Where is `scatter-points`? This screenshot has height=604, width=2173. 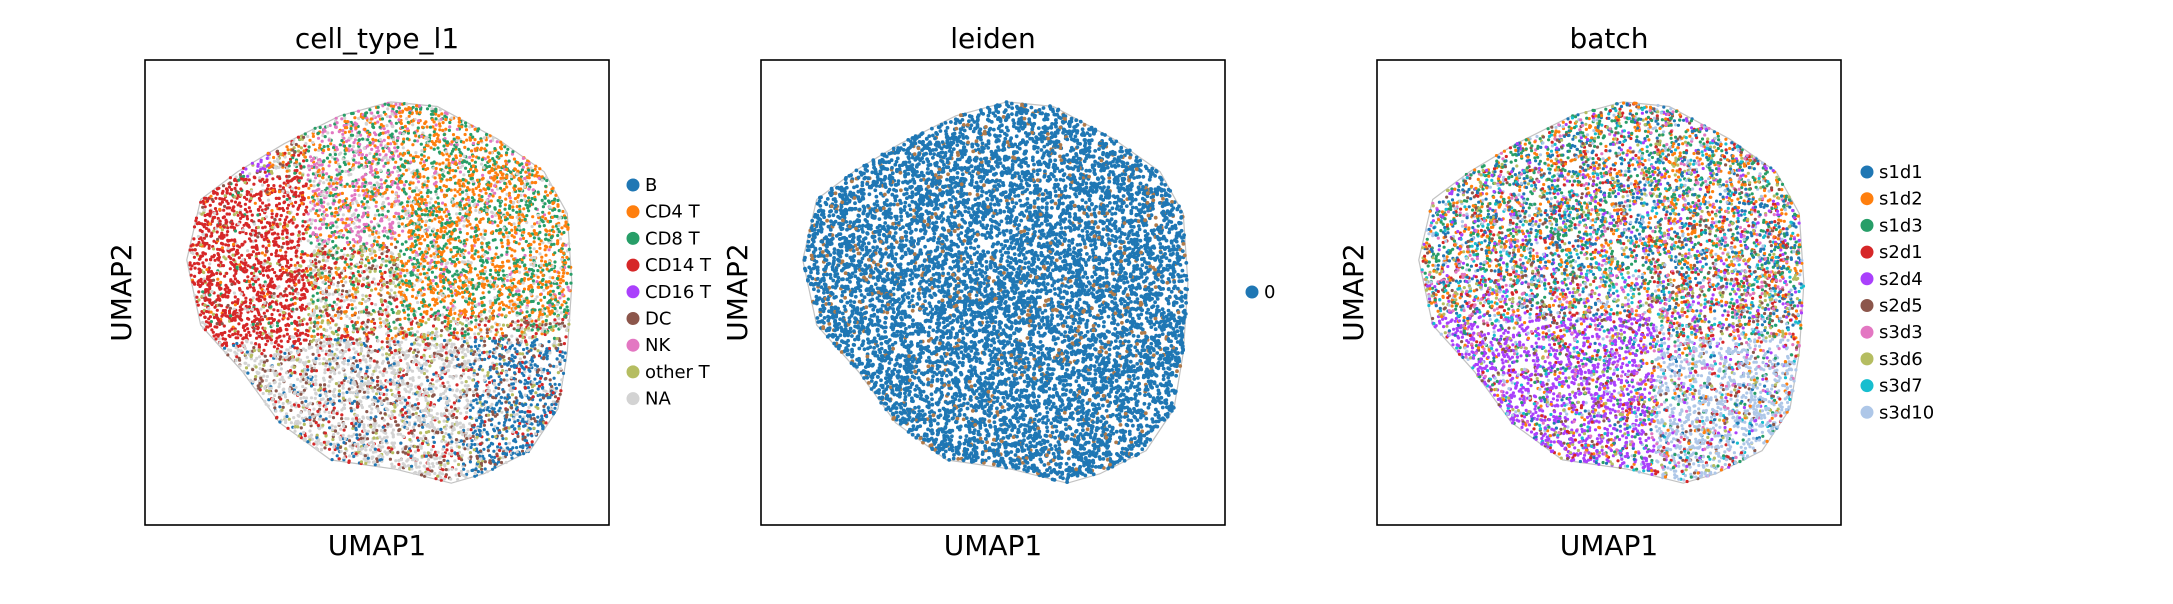
scatter-points is located at coordinates (379, 292).